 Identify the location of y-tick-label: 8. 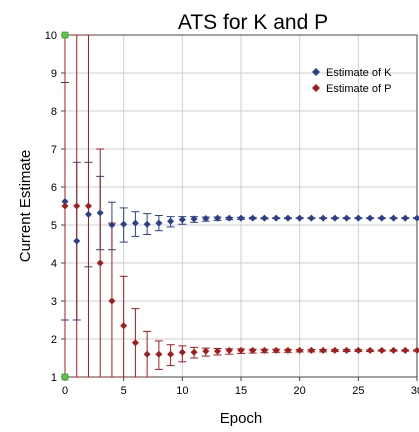
(54, 112).